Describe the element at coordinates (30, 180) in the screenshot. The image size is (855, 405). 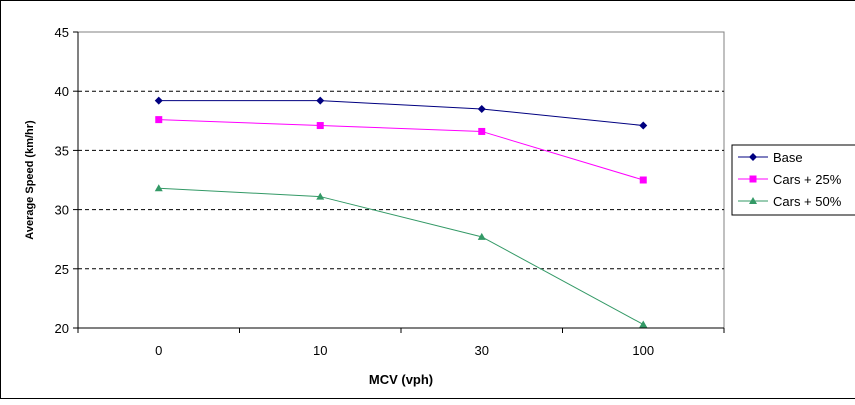
I see `y-axis-label: Average Speed (km/hr)` at that location.